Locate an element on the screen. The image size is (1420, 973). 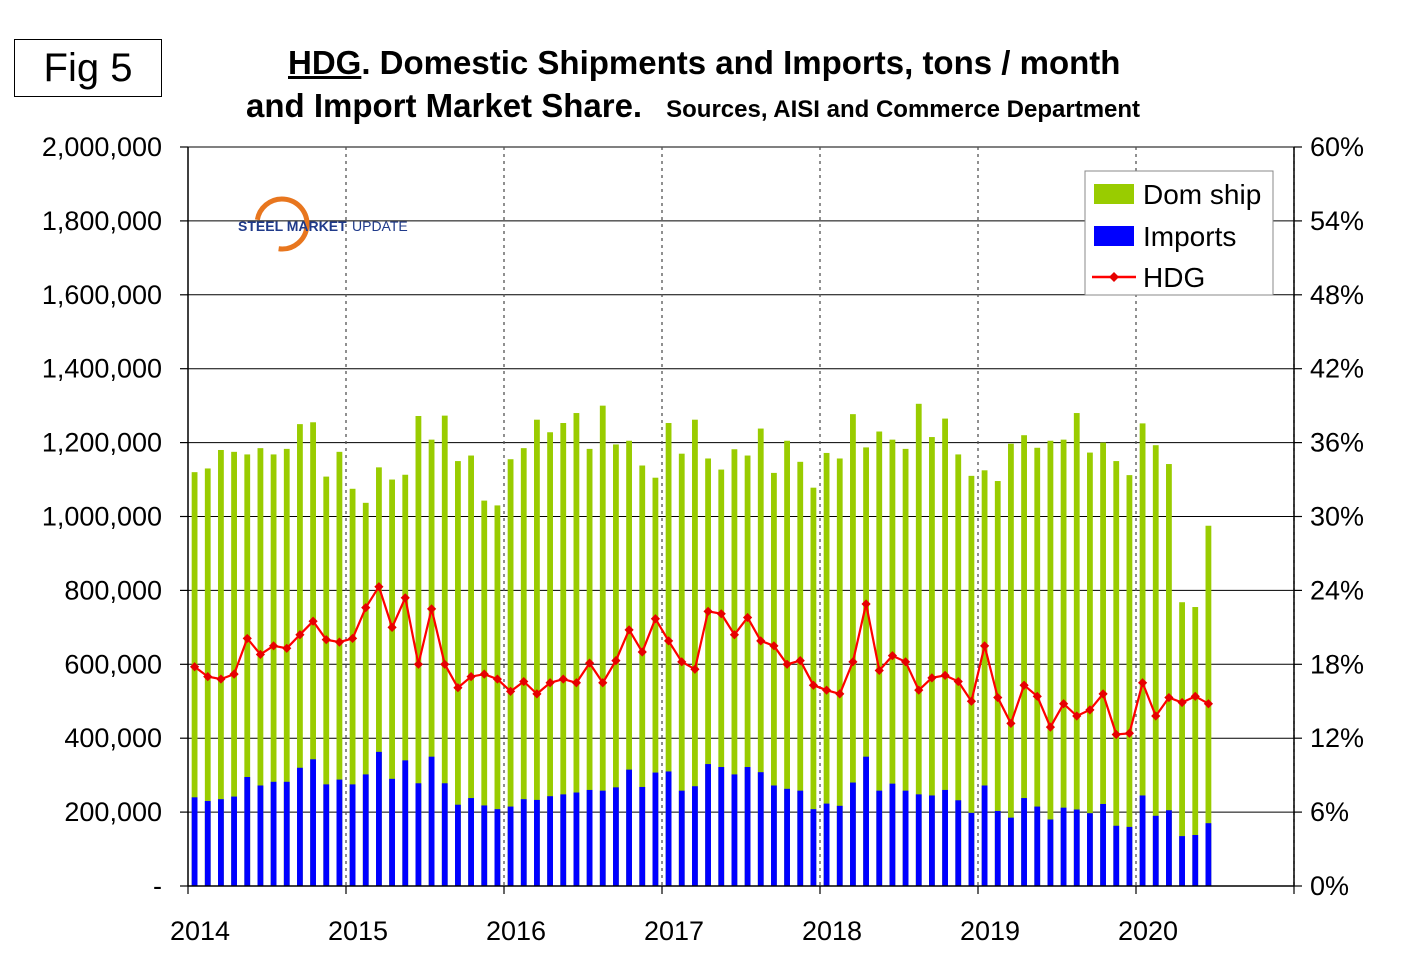
x-axis-year-label: 2018 is located at coordinates (832, 931).